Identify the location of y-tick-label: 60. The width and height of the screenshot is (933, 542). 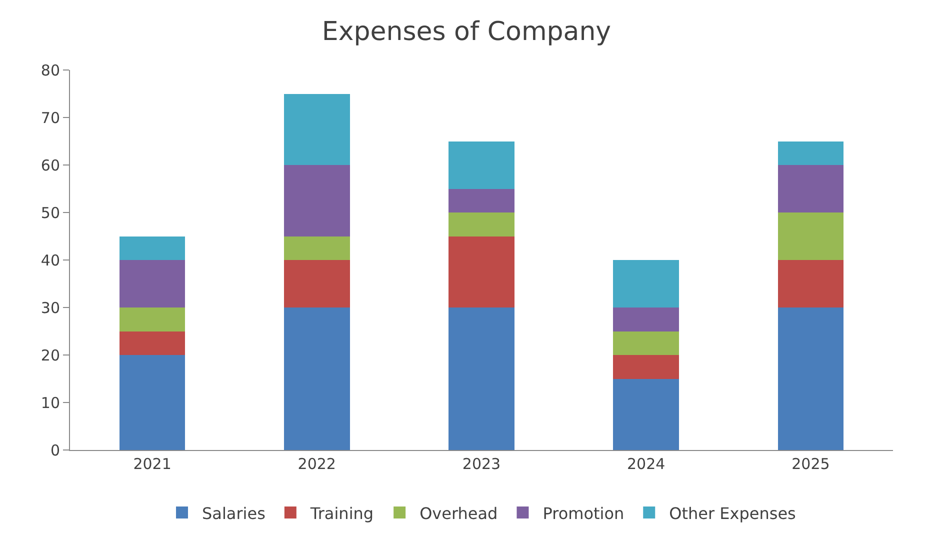
(50, 165).